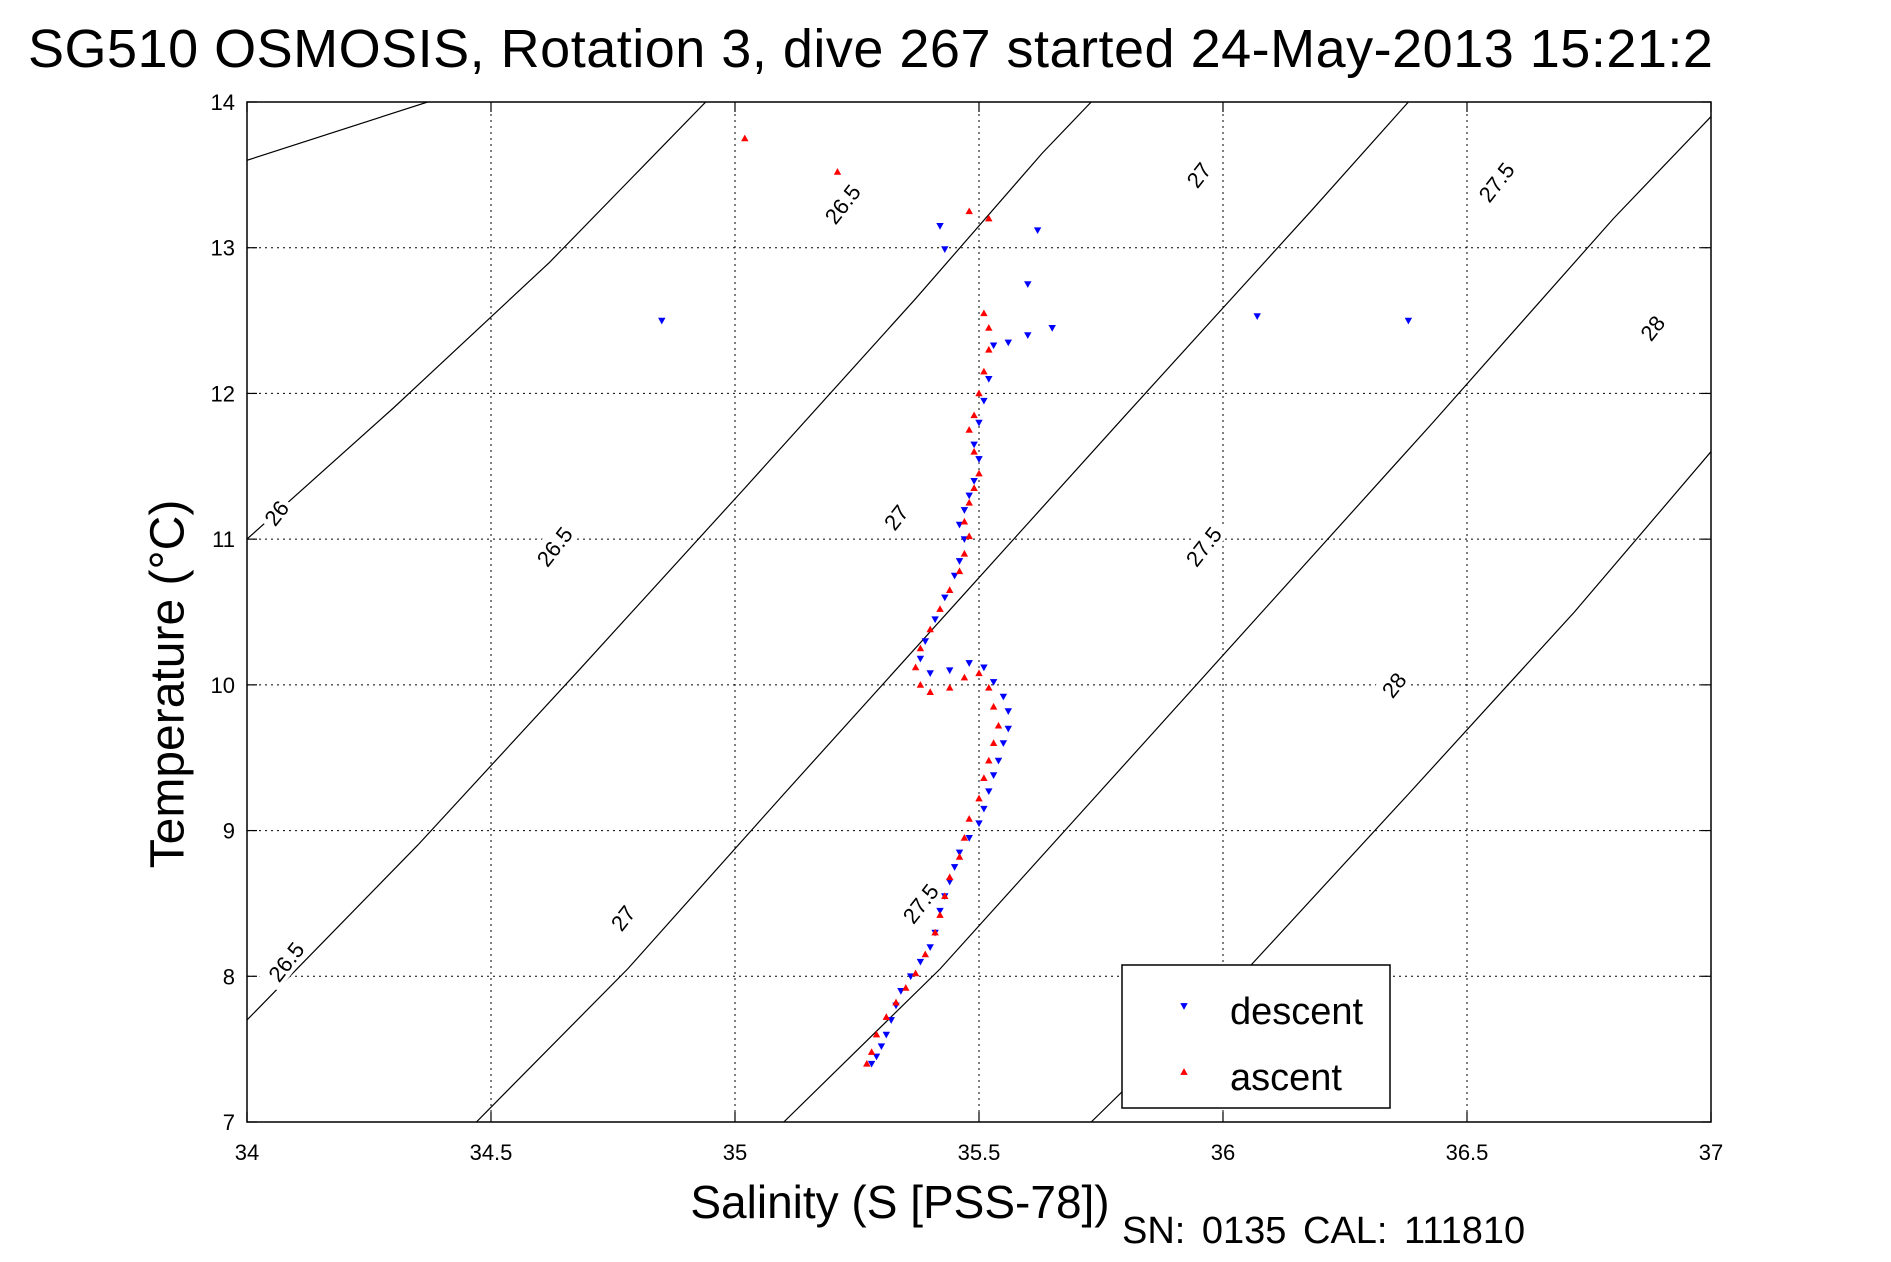 Image resolution: width=1891 pixels, height=1262 pixels. I want to click on y-tick-label: 8, so click(229, 976).